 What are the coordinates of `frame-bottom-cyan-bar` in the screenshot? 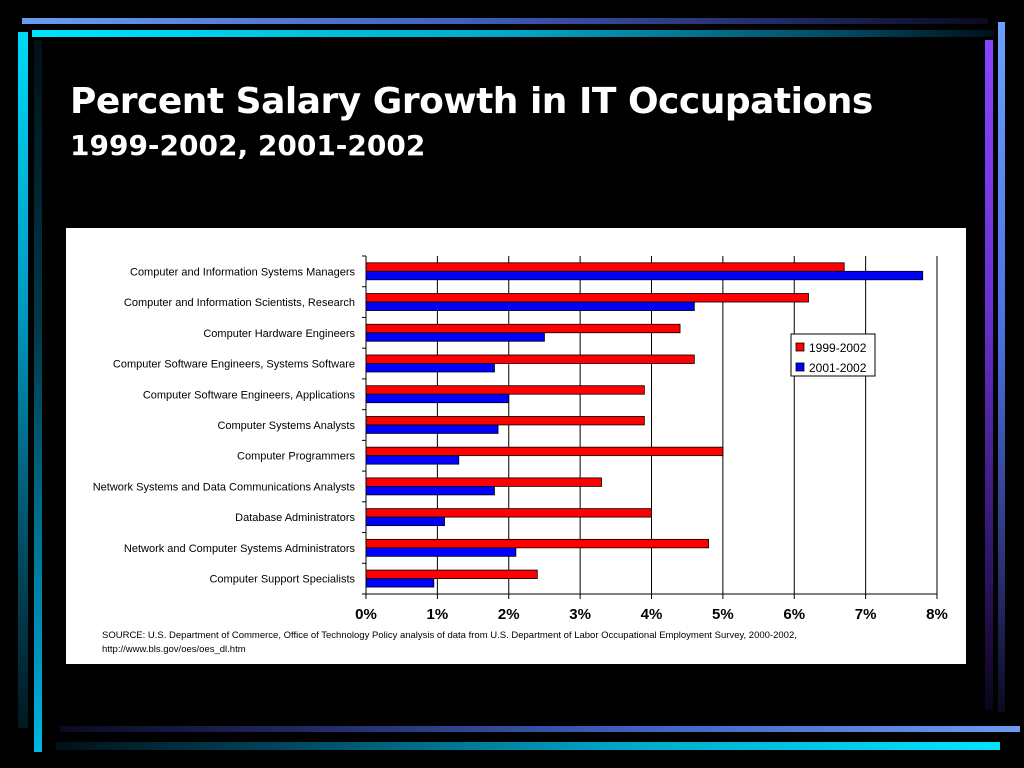 It's located at (528, 746).